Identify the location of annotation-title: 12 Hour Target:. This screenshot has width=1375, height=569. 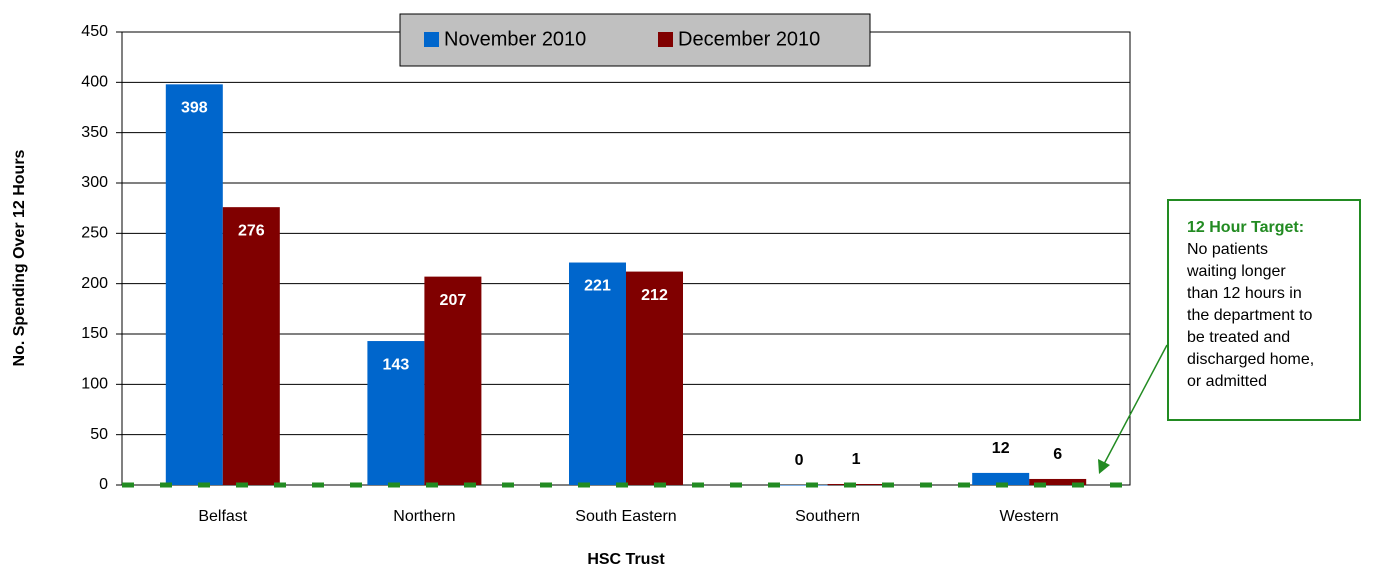
(1245, 227).